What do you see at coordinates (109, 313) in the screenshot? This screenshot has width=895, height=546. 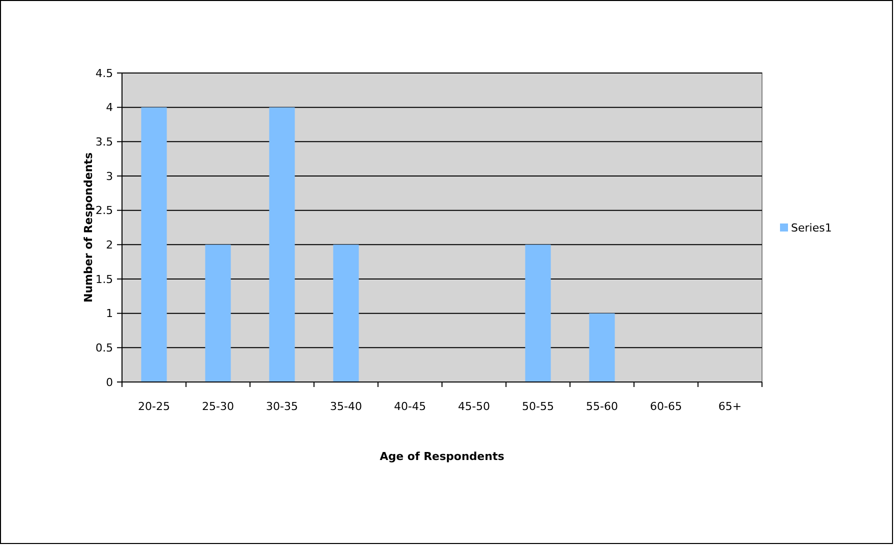 I see `y-tick-label: 1` at bounding box center [109, 313].